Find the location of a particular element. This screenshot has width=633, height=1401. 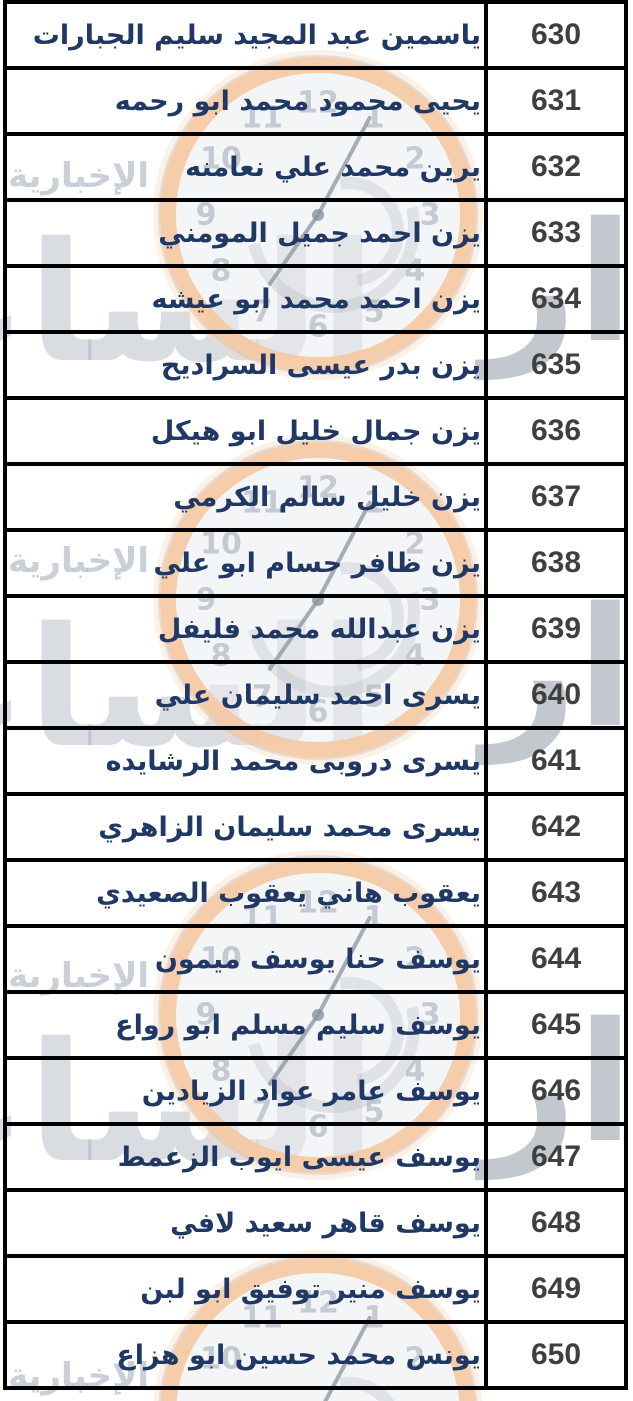

table-row: 649 يوسف منير توفيق ابو لبن is located at coordinates (315, 1289).